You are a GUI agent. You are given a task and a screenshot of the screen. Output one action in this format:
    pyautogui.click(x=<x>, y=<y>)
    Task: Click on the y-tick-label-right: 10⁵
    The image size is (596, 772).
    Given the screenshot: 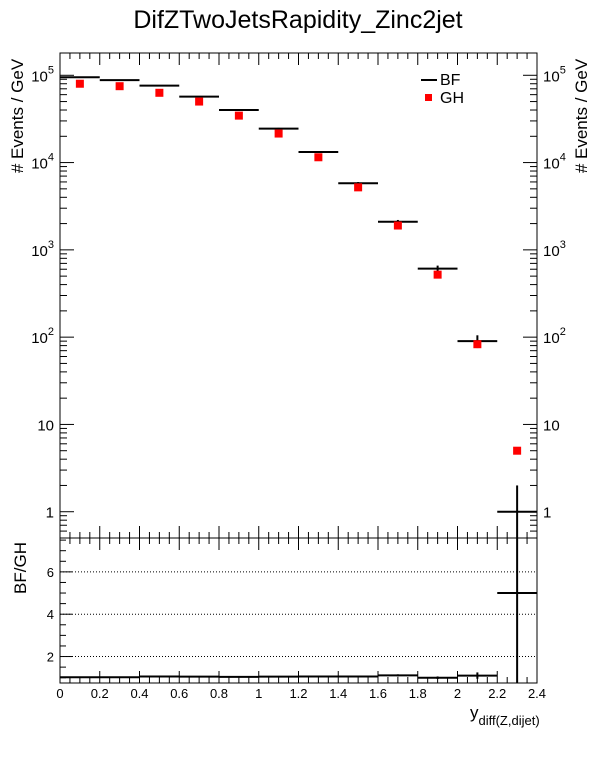 What is the action you would take?
    pyautogui.click(x=554, y=74)
    